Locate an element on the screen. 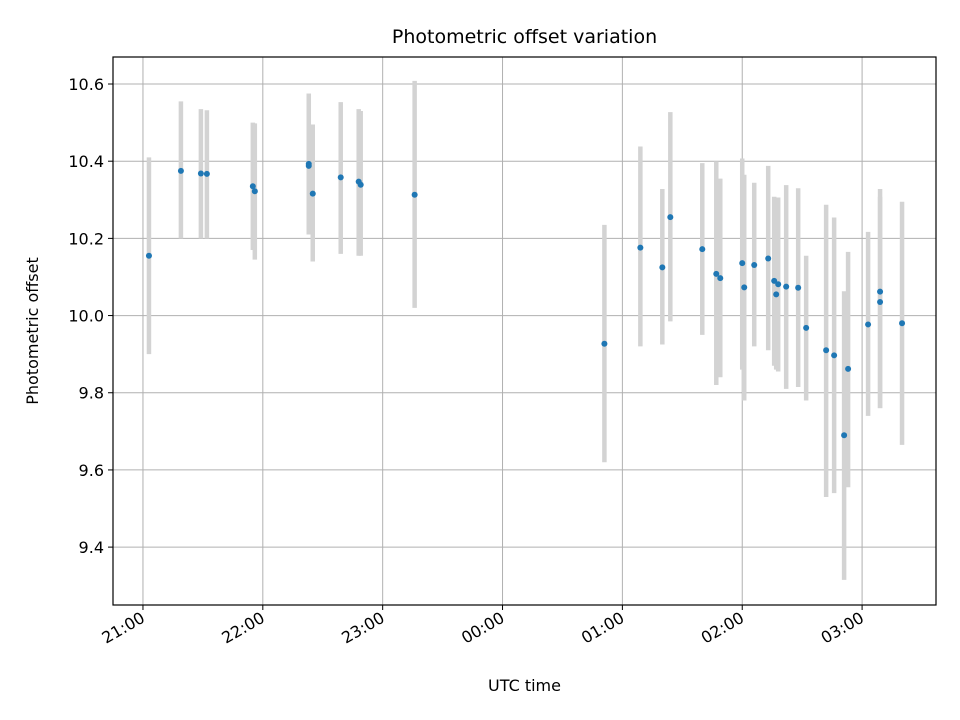 This screenshot has width=960, height=720. x-tick-label: 00:00 is located at coordinates (482, 628).